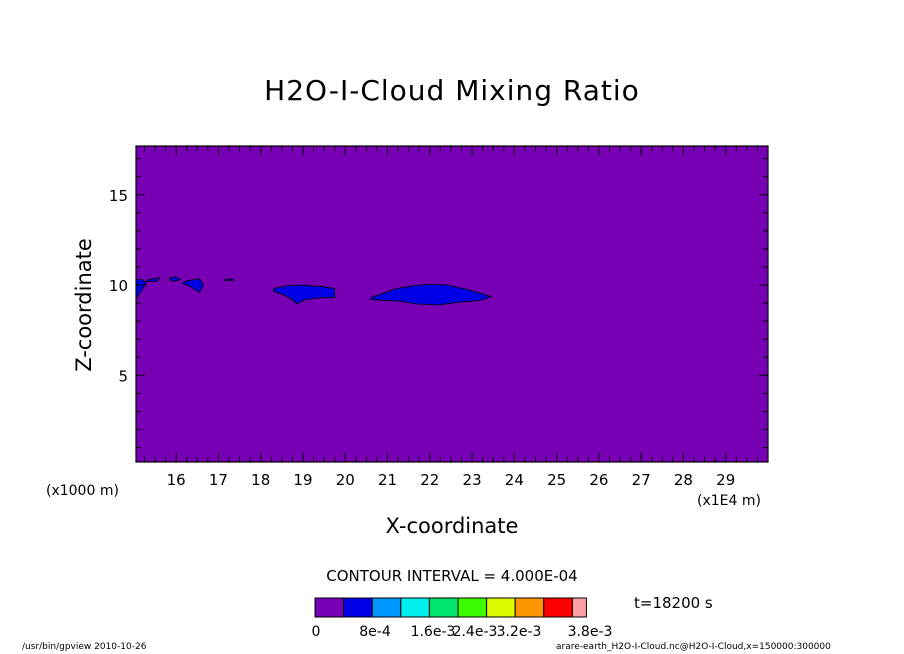 This screenshot has width=904, height=654. I want to click on x-tick-label: 23, so click(472, 480).